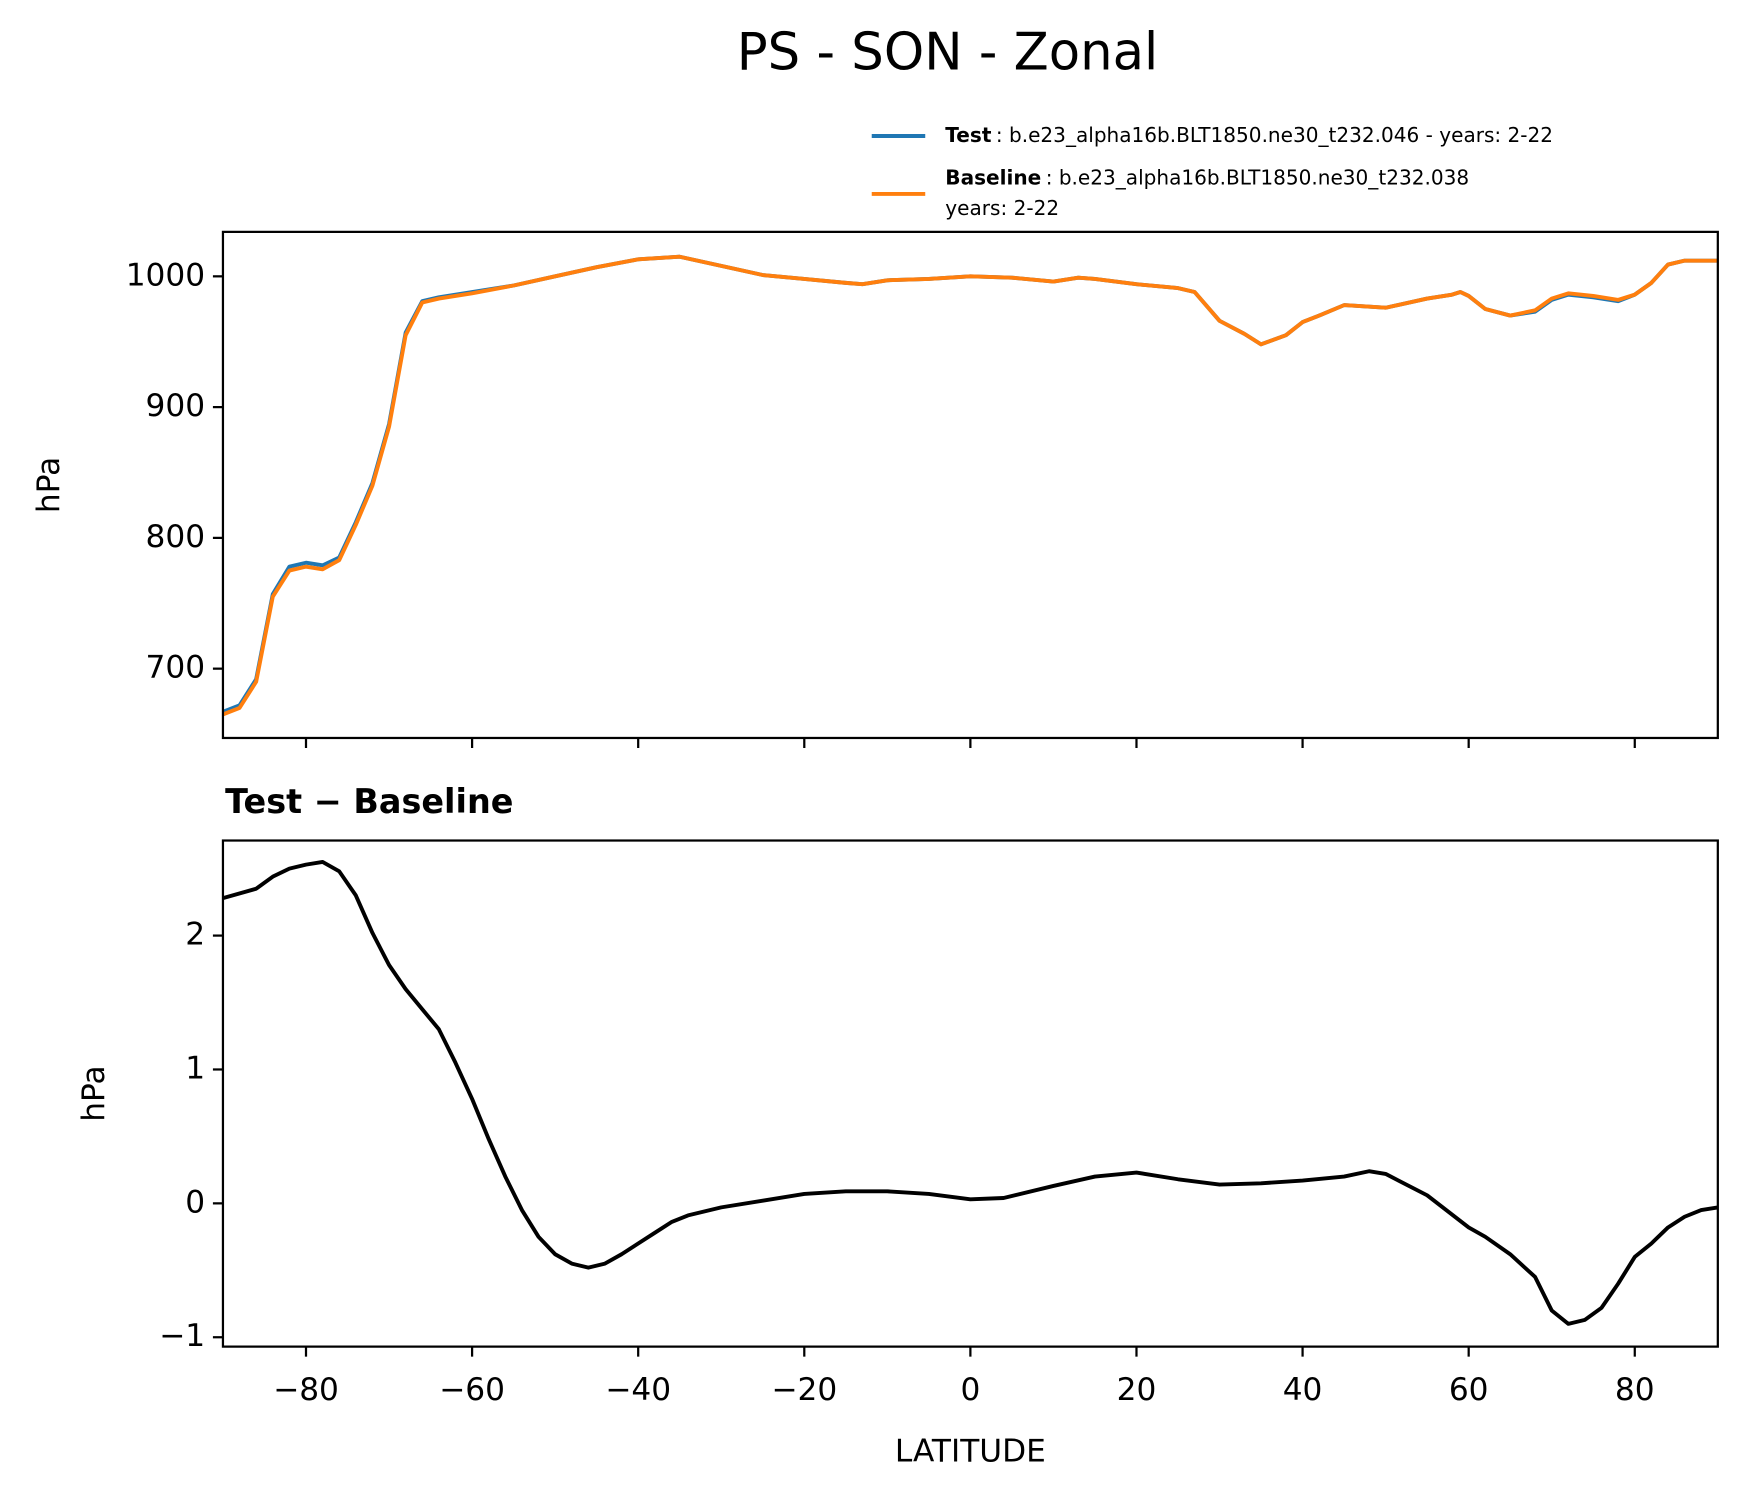  Describe the element at coordinates (1469, 1390) in the screenshot. I see `x-tick-label: 60` at that location.